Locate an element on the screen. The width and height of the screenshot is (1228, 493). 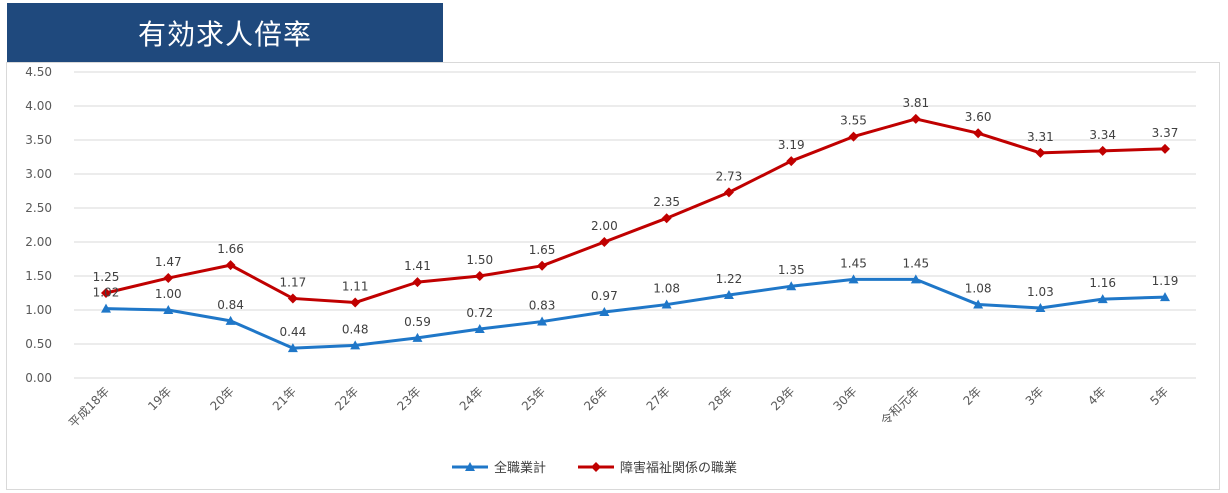
y-tick-label: 2.50 is located at coordinates (38, 208).